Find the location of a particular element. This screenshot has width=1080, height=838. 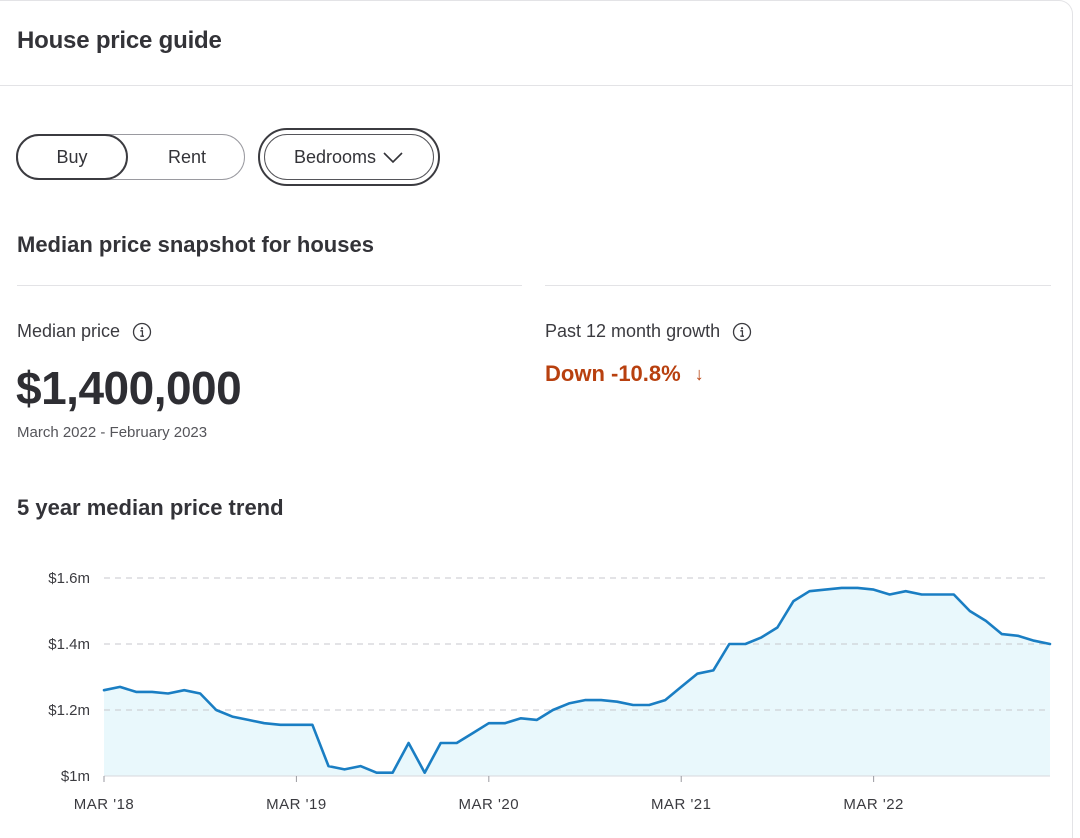

x-tick-label: MAR '19 is located at coordinates (296, 803).